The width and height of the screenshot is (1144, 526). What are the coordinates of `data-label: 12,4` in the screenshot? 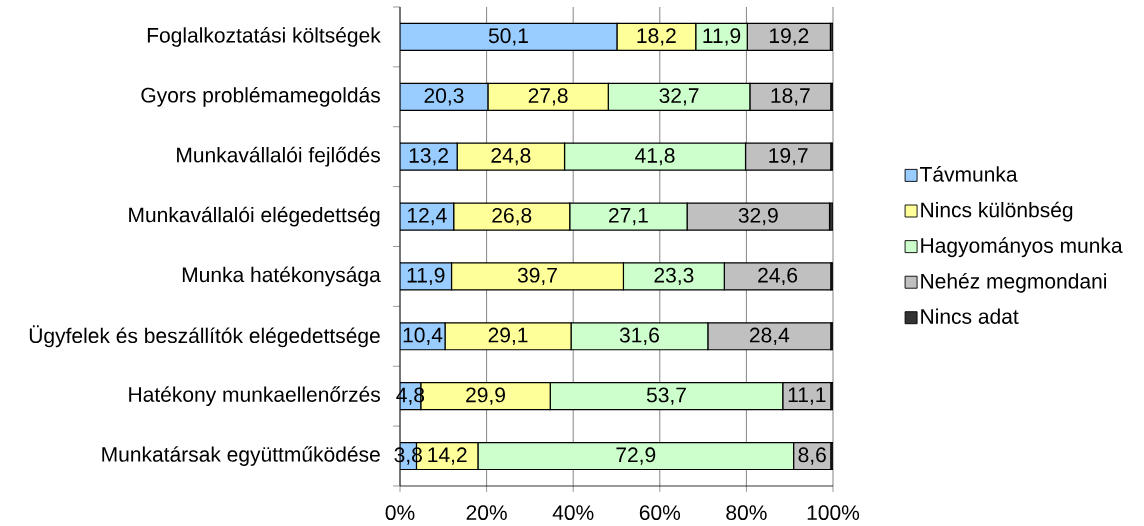 It's located at (427, 216).